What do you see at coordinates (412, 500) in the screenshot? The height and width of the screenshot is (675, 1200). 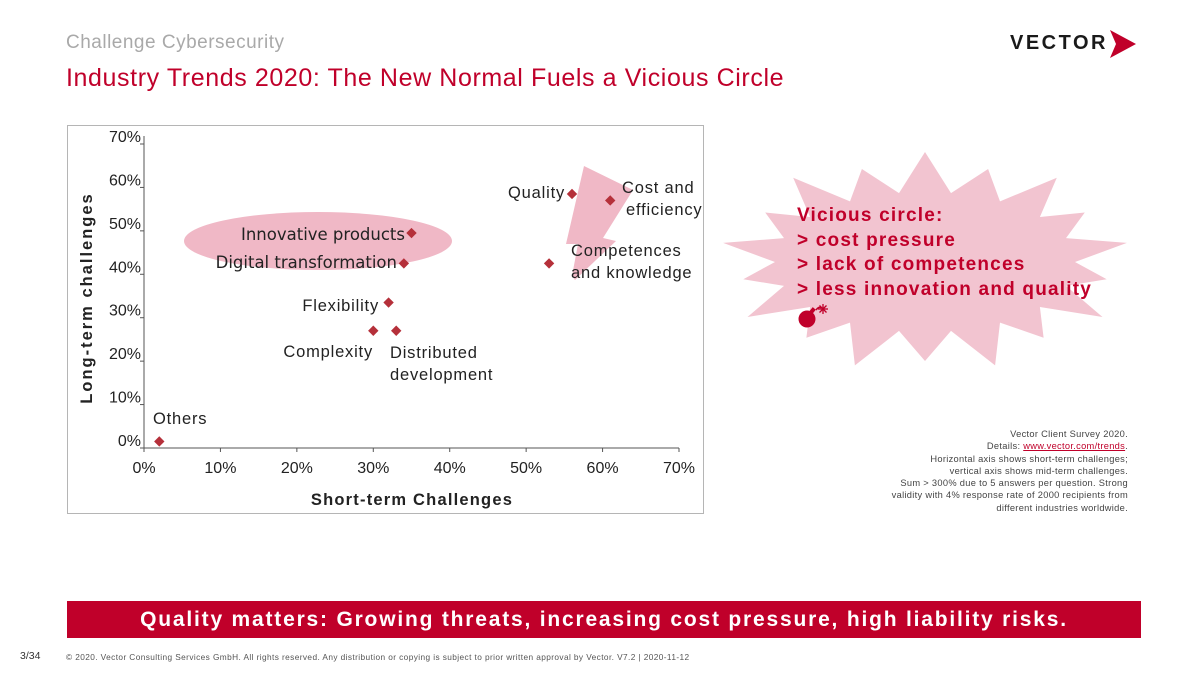 I see `x-axis-label: Short-term Challenges` at bounding box center [412, 500].